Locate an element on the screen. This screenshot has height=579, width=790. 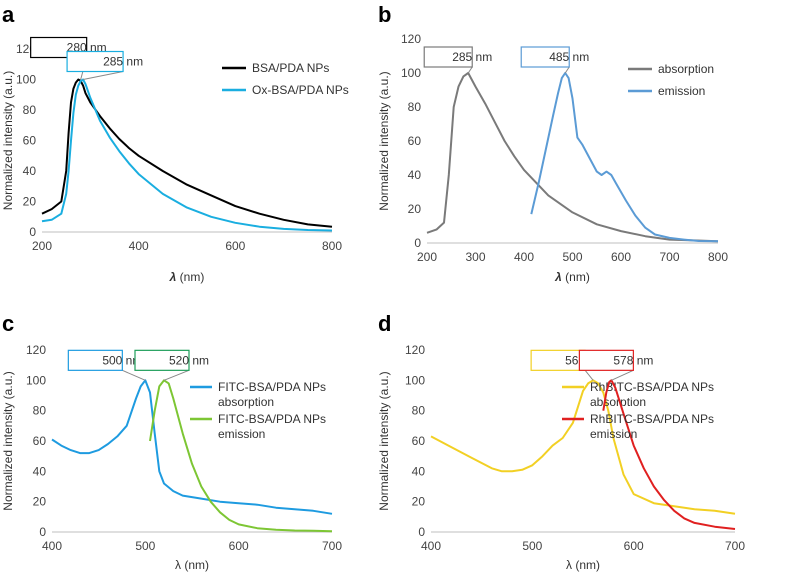
legend-label: emission is located at coordinates (681, 91).